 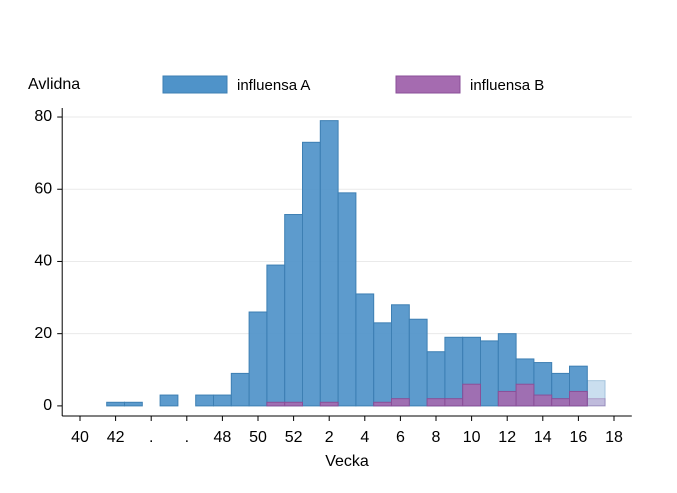 I want to click on y-tick-label: 60, so click(x=43, y=188).